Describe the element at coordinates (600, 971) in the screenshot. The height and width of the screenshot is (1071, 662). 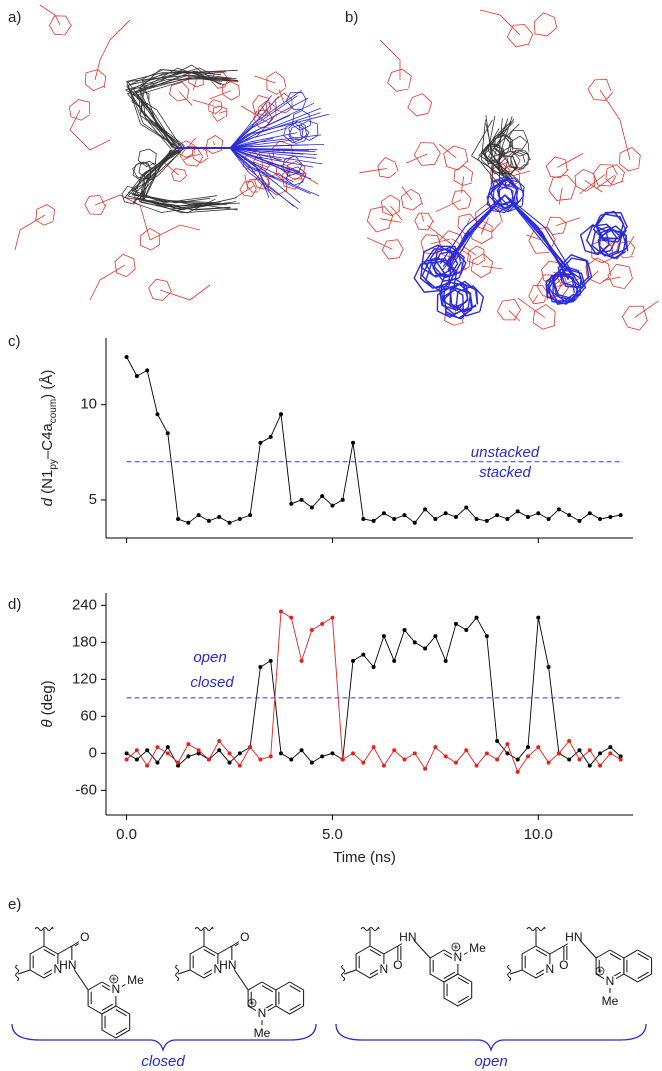
I see `charge-plus` at that location.